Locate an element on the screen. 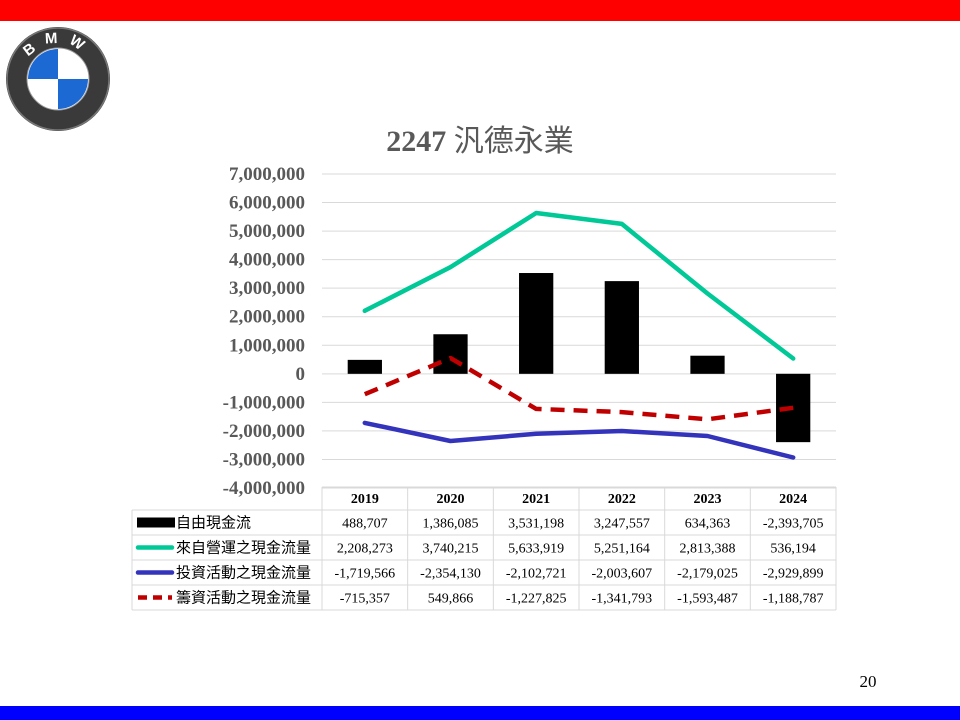 The width and height of the screenshot is (960, 720). table-cell: 3,531,198 is located at coordinates (536, 524).